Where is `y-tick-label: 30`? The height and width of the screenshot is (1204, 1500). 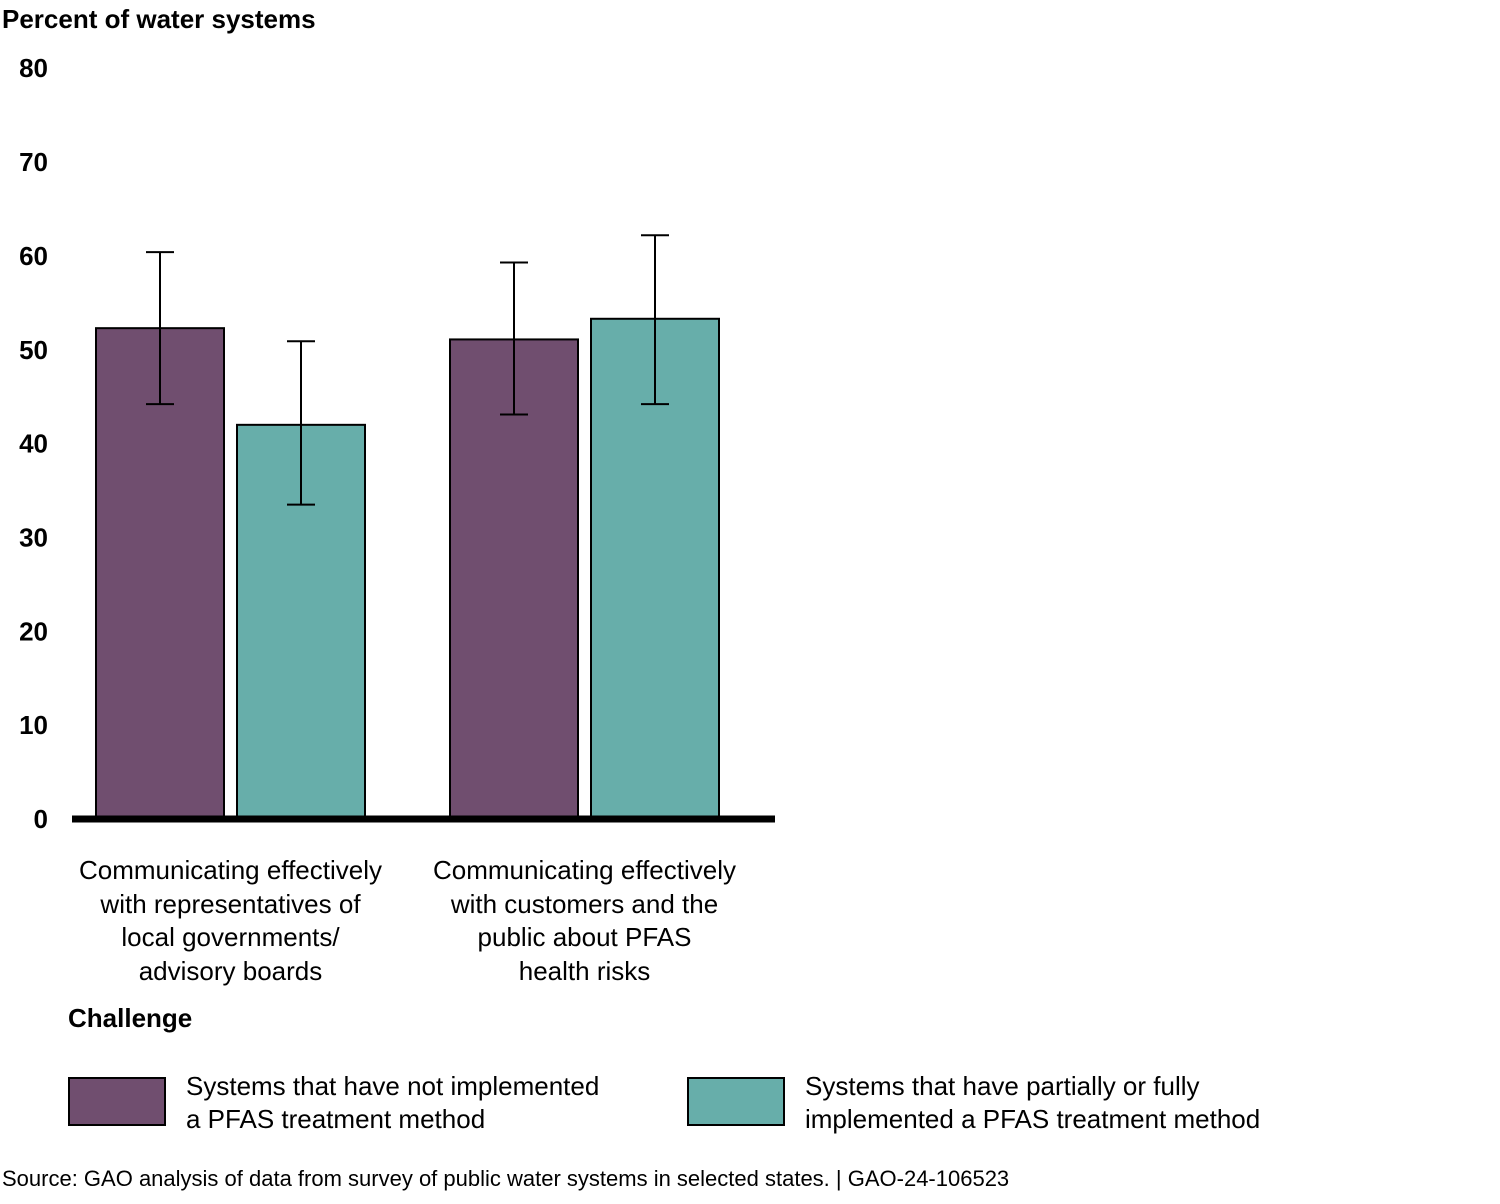 y-tick-label: 30 is located at coordinates (33, 537).